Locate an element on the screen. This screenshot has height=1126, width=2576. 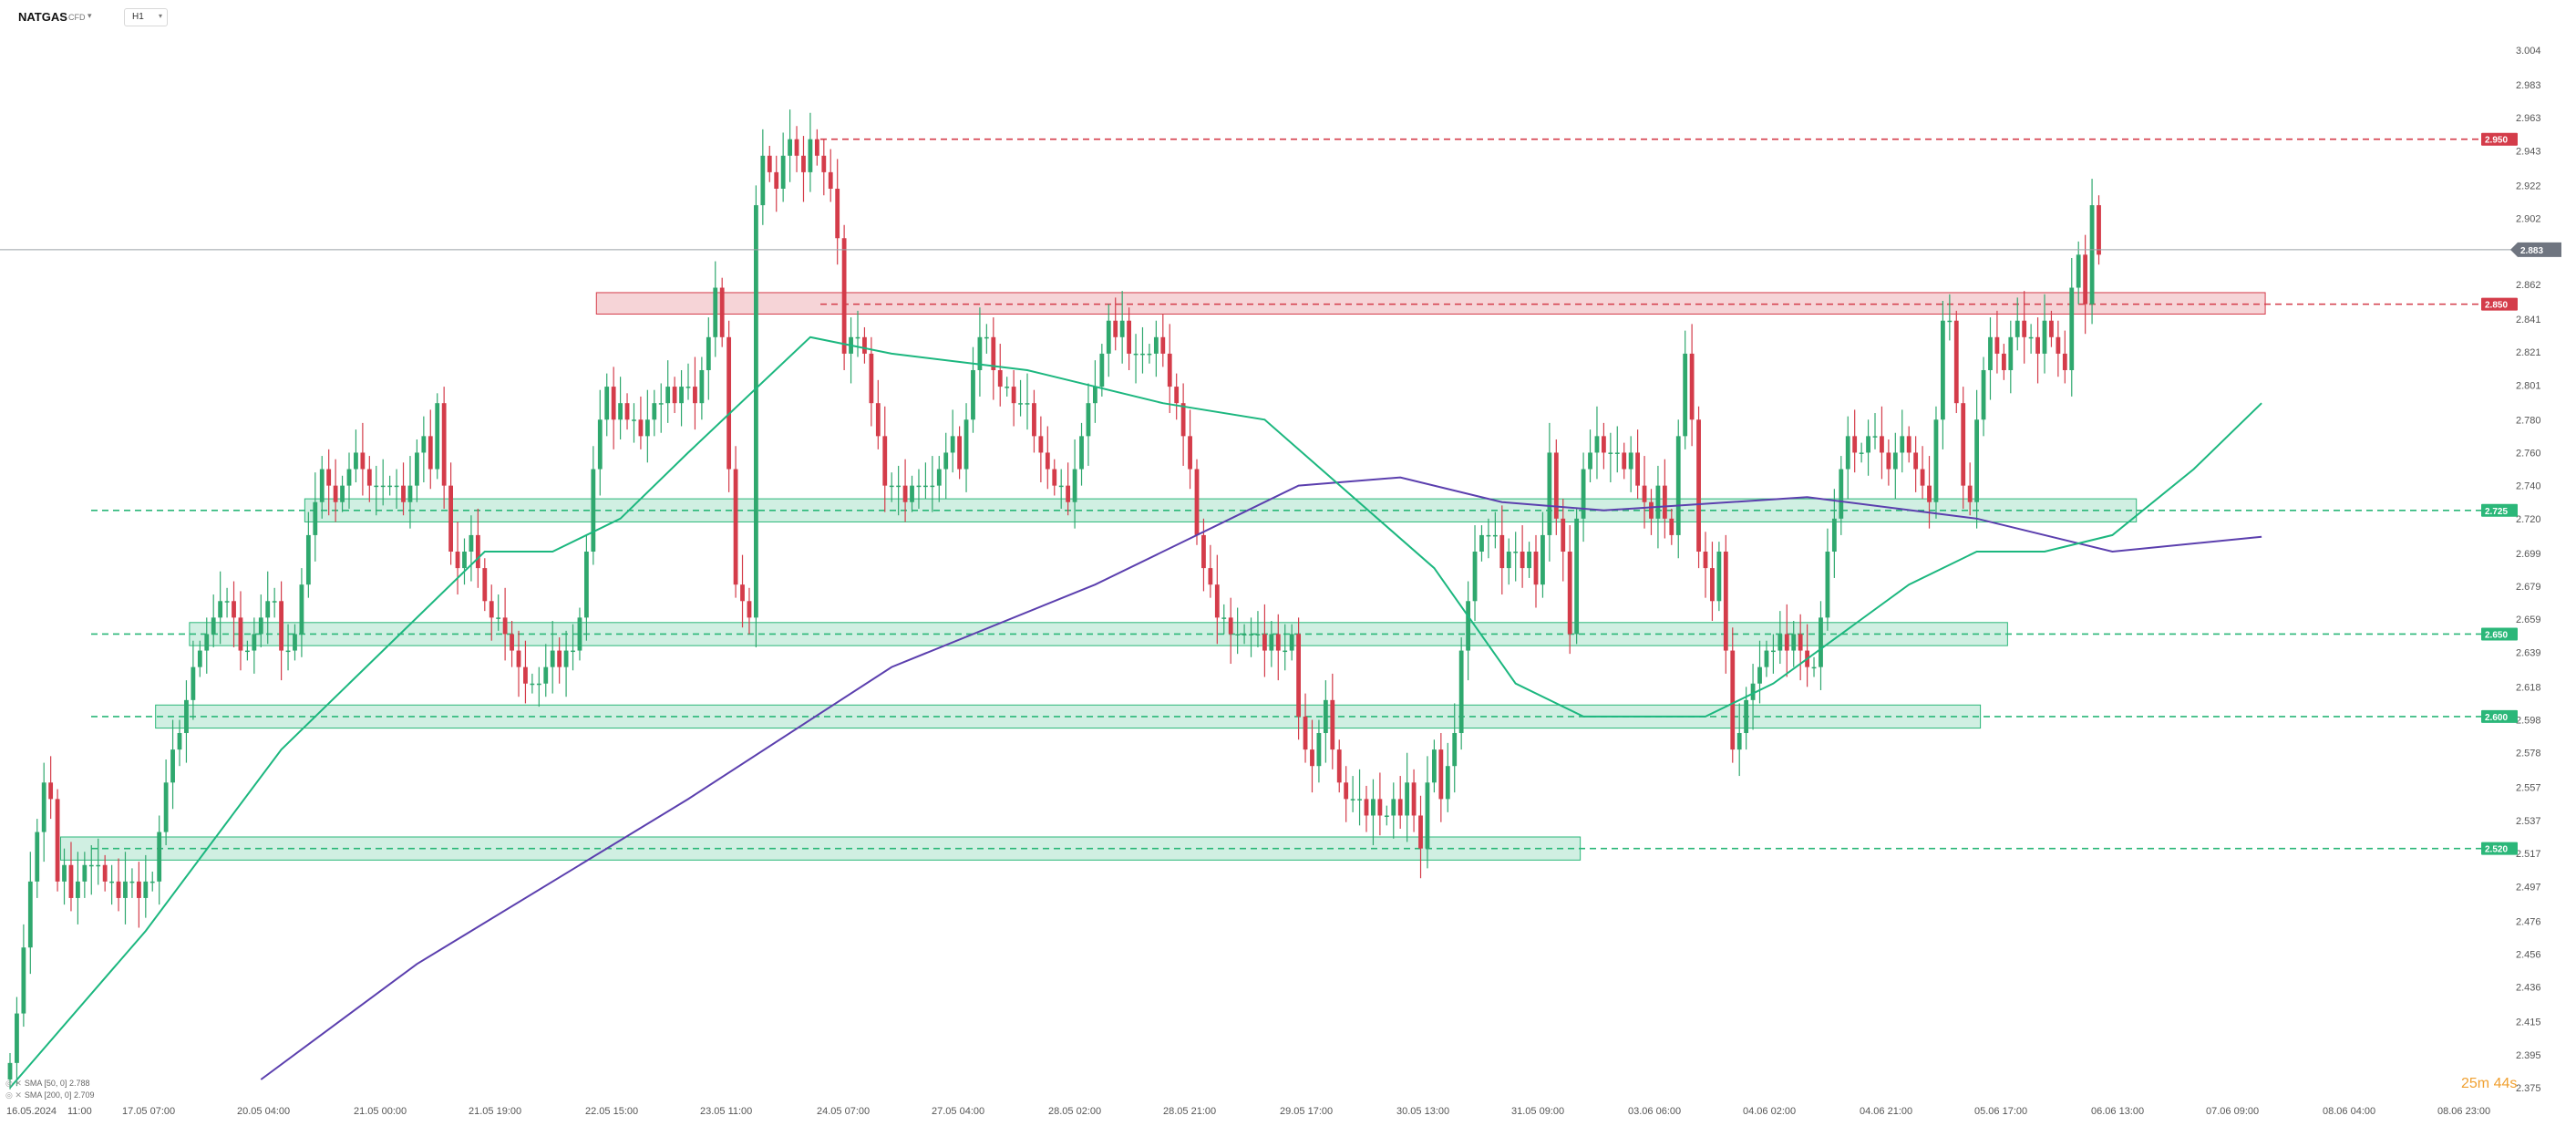
x-tick-label: 28.05 21:00 is located at coordinates (1189, 1112).